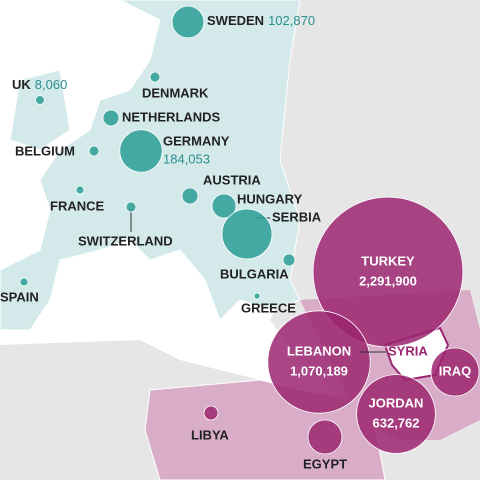 This screenshot has width=480, height=480. What do you see at coordinates (210, 434) in the screenshot?
I see `country-label: LIBYA` at bounding box center [210, 434].